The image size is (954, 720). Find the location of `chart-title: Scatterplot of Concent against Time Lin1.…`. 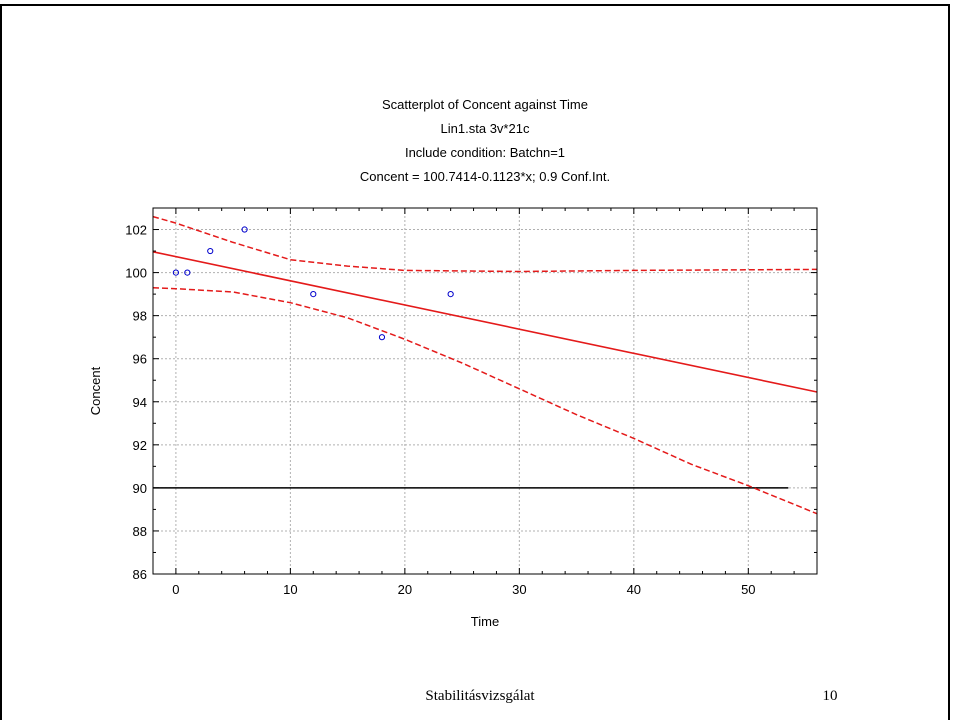

chart-title: Scatterplot of Concent against Time Lin1.… is located at coordinates (485, 140).